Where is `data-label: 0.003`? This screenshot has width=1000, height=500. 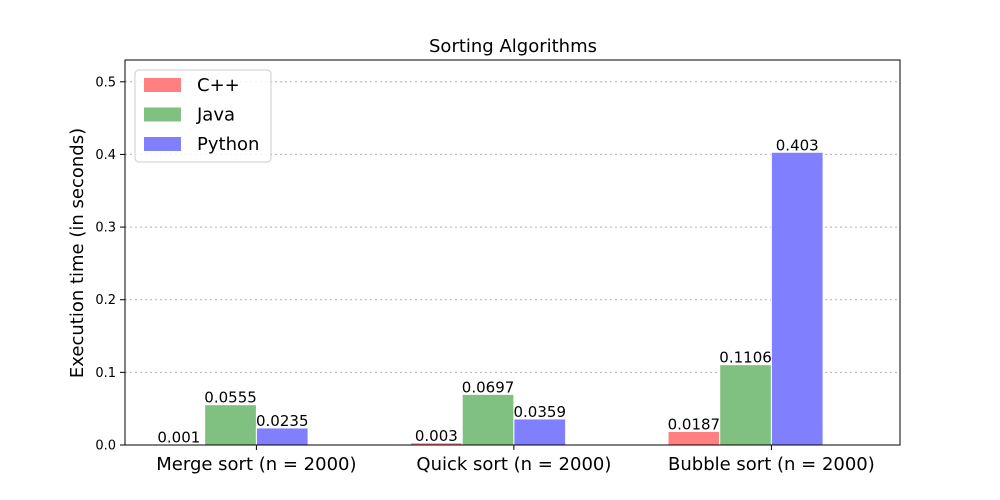 data-label: 0.003 is located at coordinates (436, 436).